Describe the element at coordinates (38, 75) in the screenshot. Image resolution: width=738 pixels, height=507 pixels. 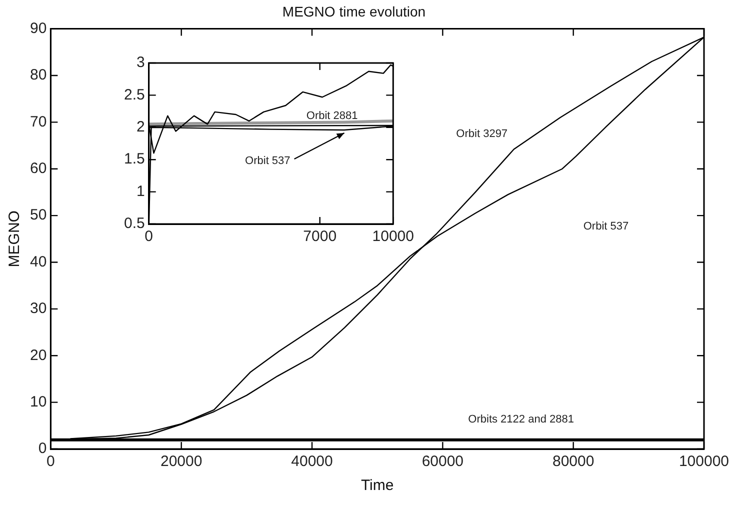
I see `y-tick-label: 80` at that location.